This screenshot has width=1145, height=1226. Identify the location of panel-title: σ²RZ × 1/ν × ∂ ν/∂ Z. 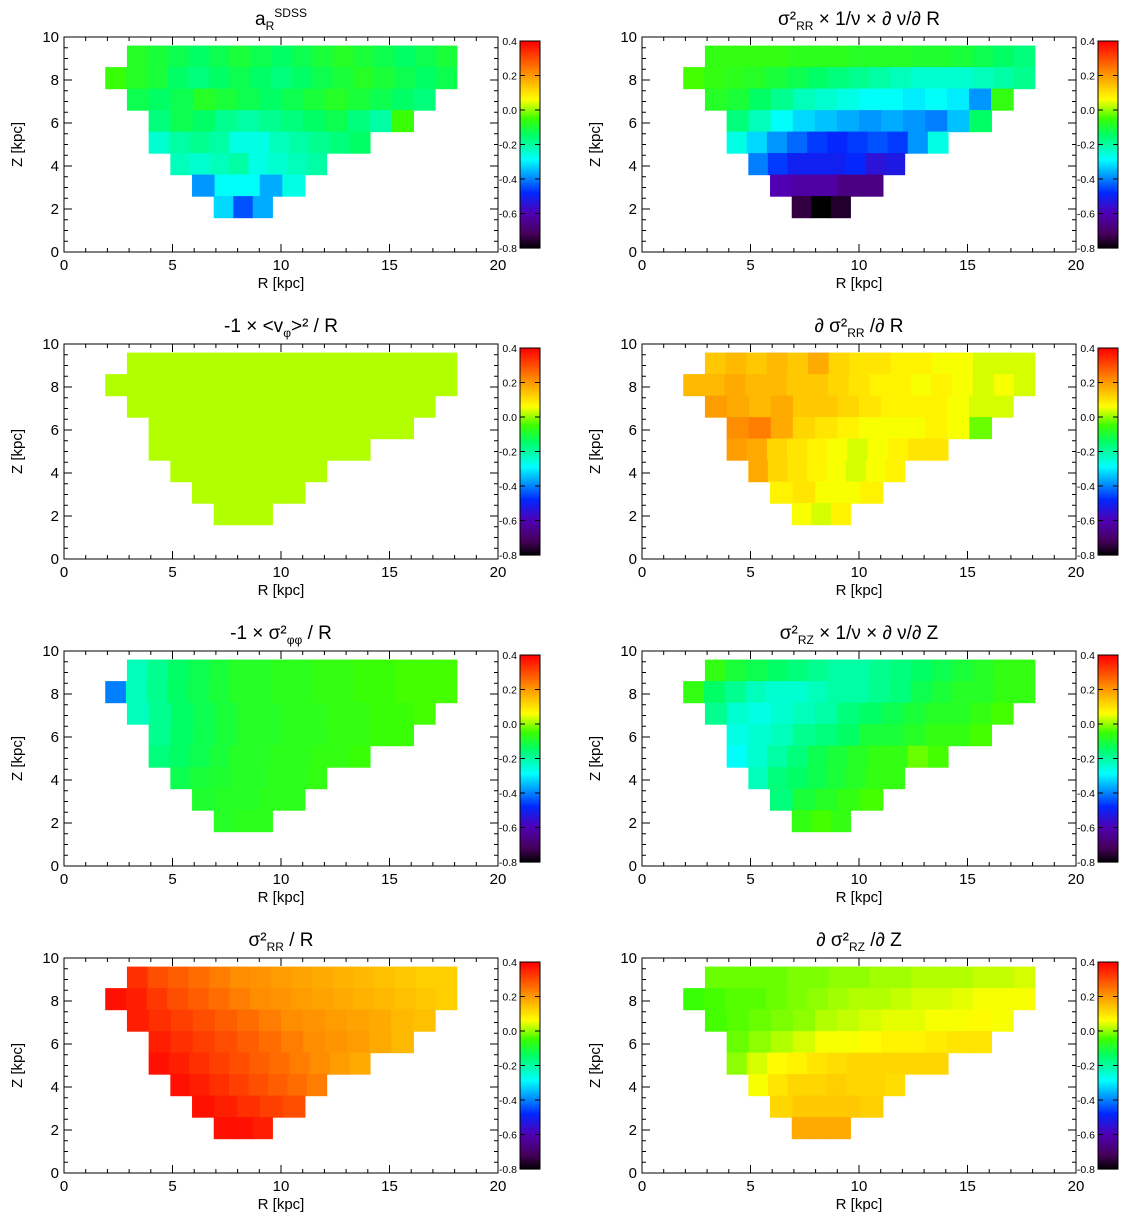
(859, 635).